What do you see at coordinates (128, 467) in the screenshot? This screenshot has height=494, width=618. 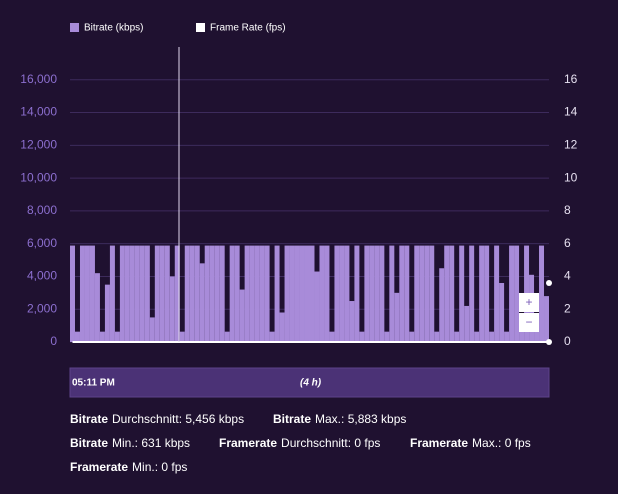 I see `stat: Framerate Min.: 0 fps` at bounding box center [128, 467].